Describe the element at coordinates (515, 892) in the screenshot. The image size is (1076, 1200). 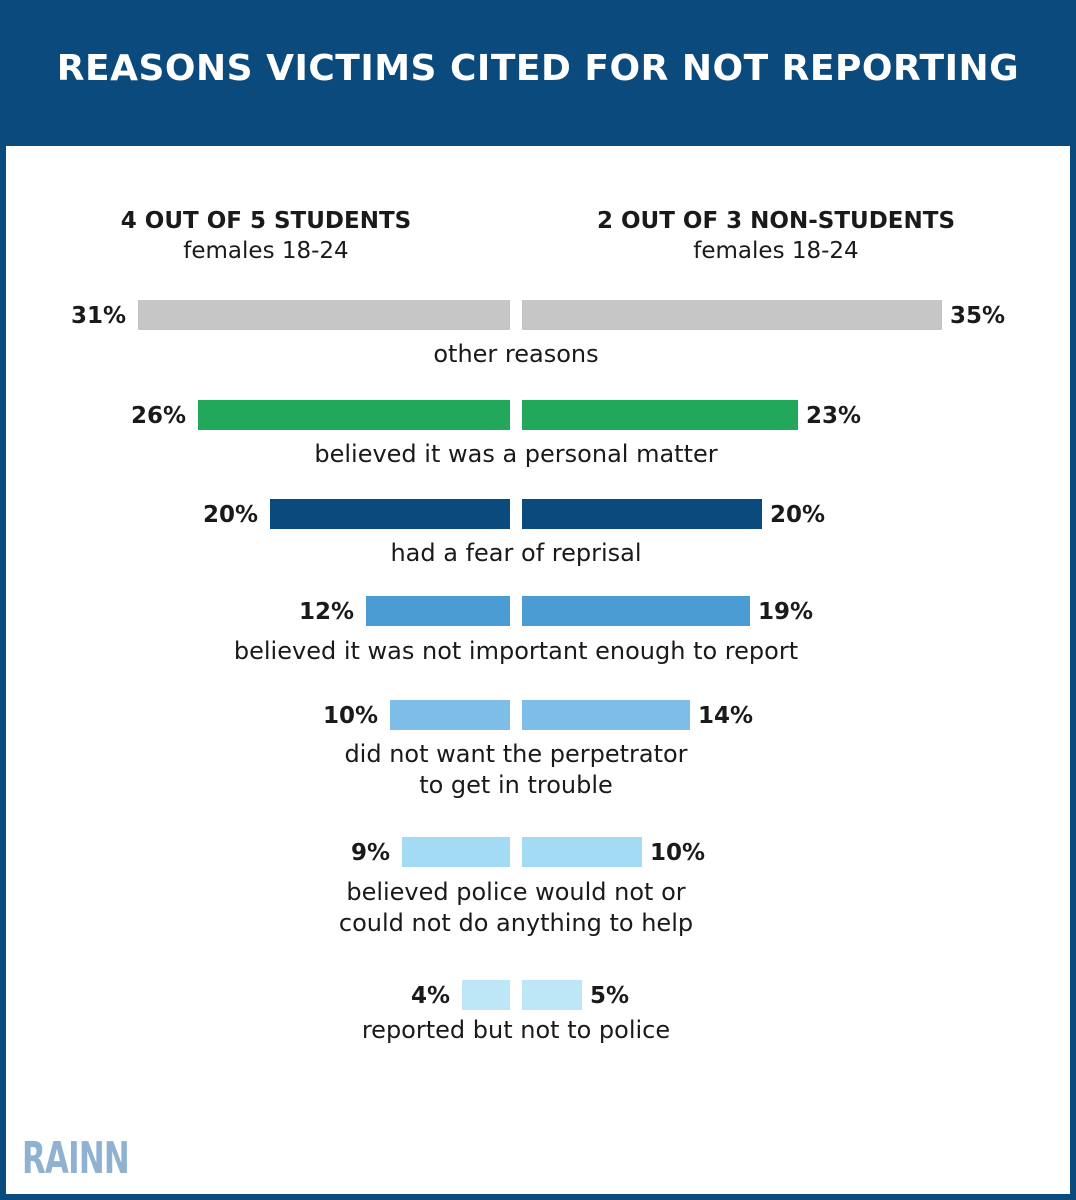
I see `category-label: believed police would not or` at that location.